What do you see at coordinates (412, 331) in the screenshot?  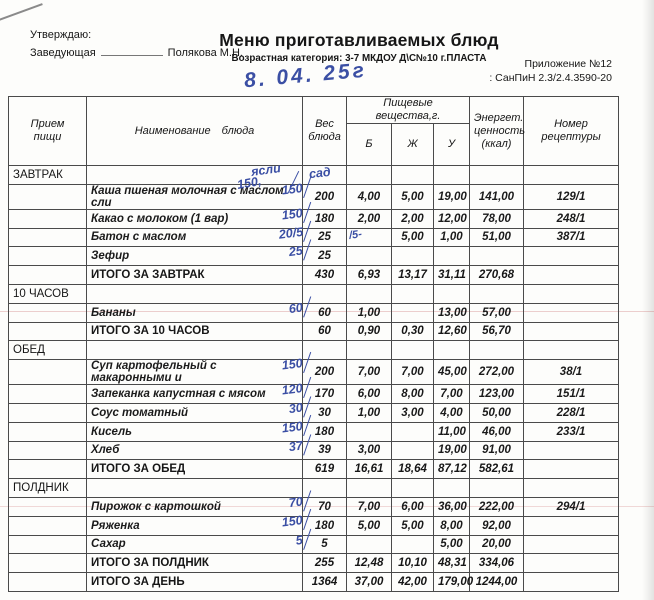 I see `fat-cell: 0,30` at bounding box center [412, 331].